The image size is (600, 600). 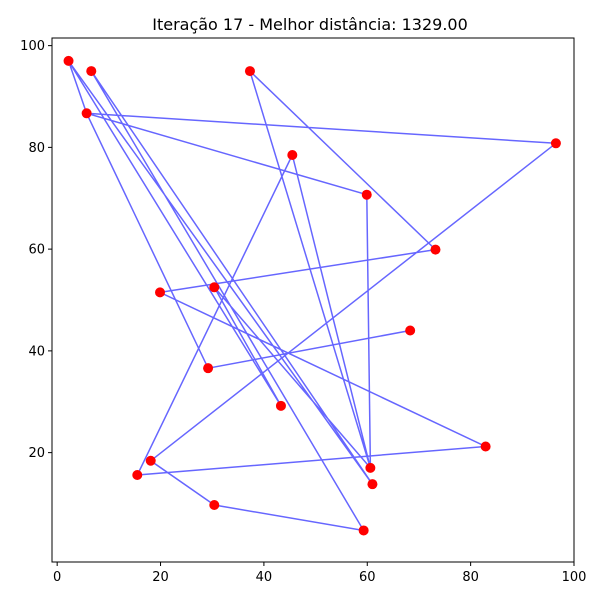 What do you see at coordinates (32, 46) in the screenshot?
I see `y-tick-label: 100` at bounding box center [32, 46].